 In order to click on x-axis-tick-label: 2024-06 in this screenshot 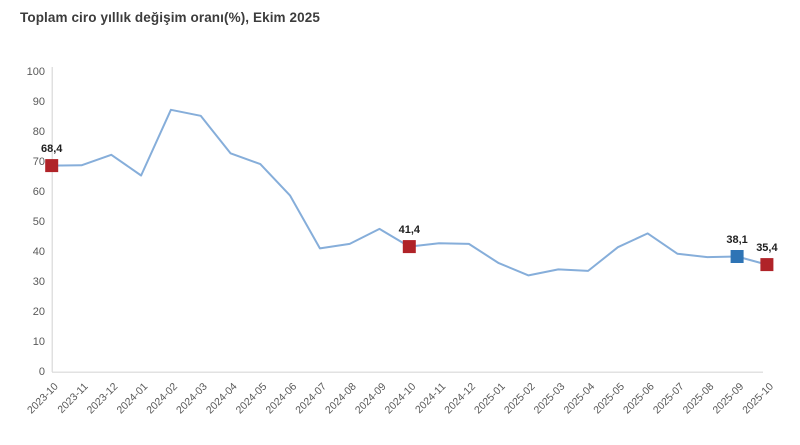, I will do `click(281, 399)`.